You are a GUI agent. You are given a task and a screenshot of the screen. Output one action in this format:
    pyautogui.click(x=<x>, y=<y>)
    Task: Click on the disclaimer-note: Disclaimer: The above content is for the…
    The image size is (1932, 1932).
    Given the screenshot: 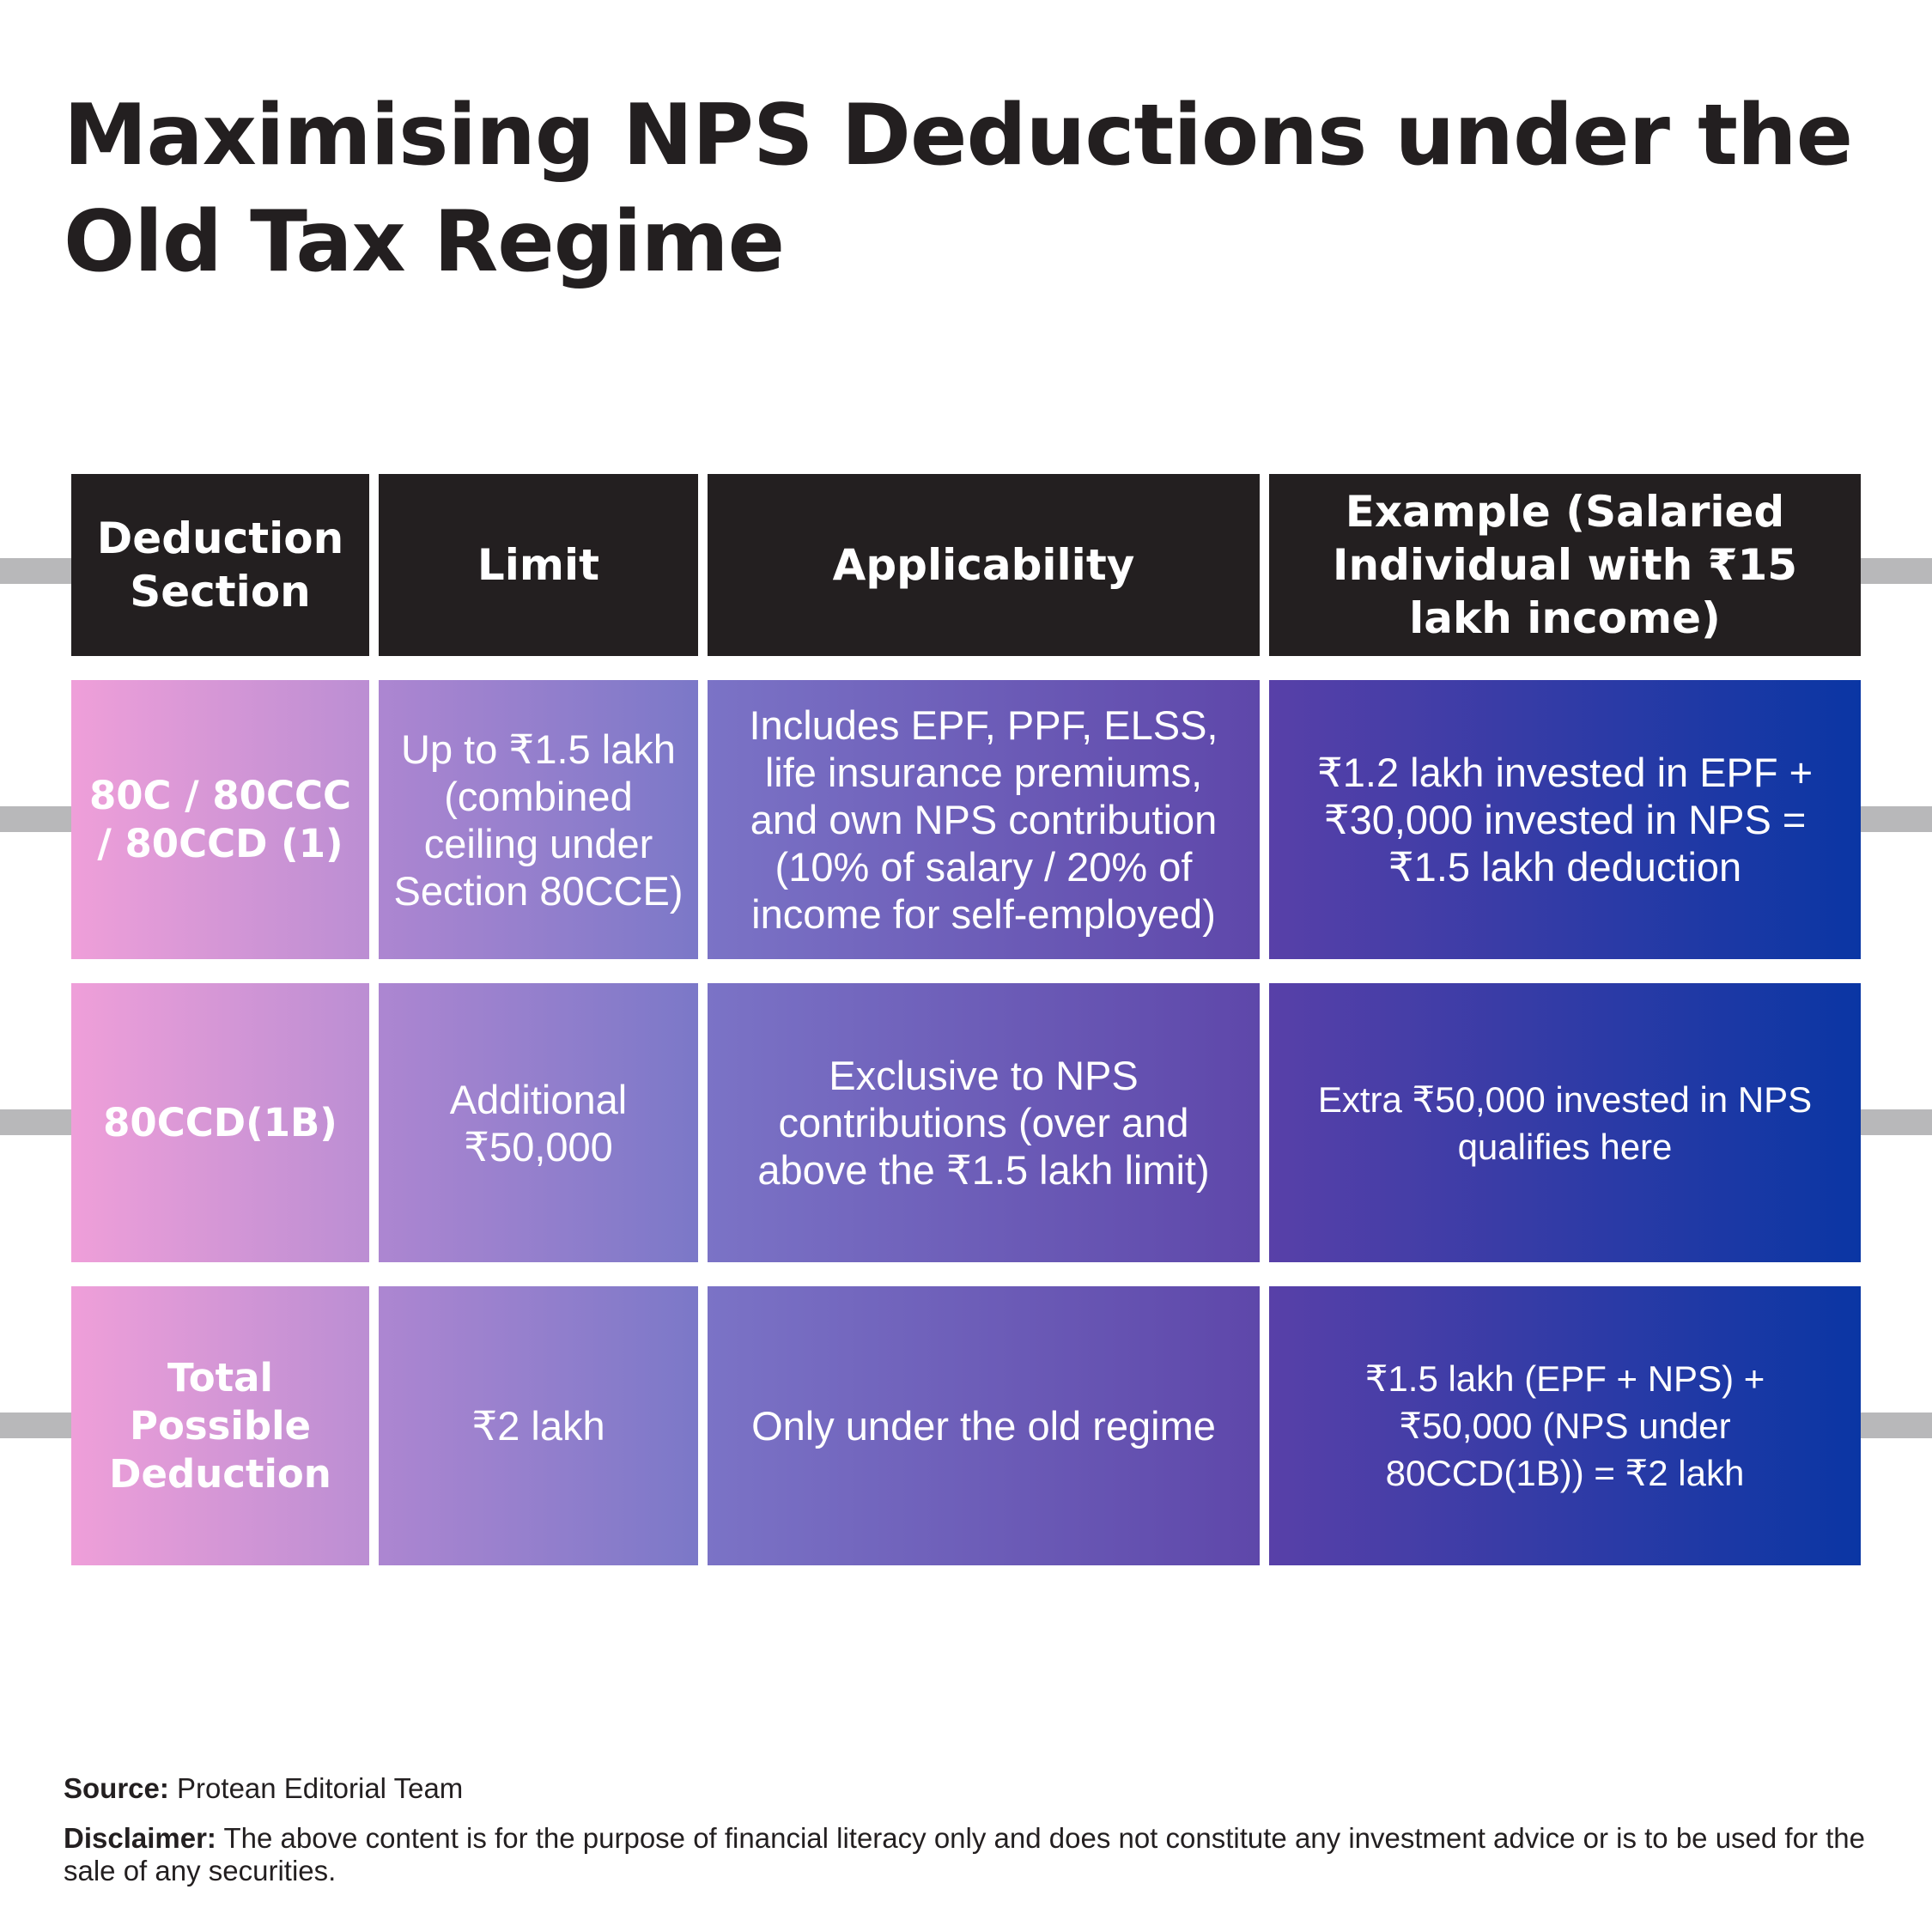 What is the action you would take?
    pyautogui.click(x=969, y=1855)
    